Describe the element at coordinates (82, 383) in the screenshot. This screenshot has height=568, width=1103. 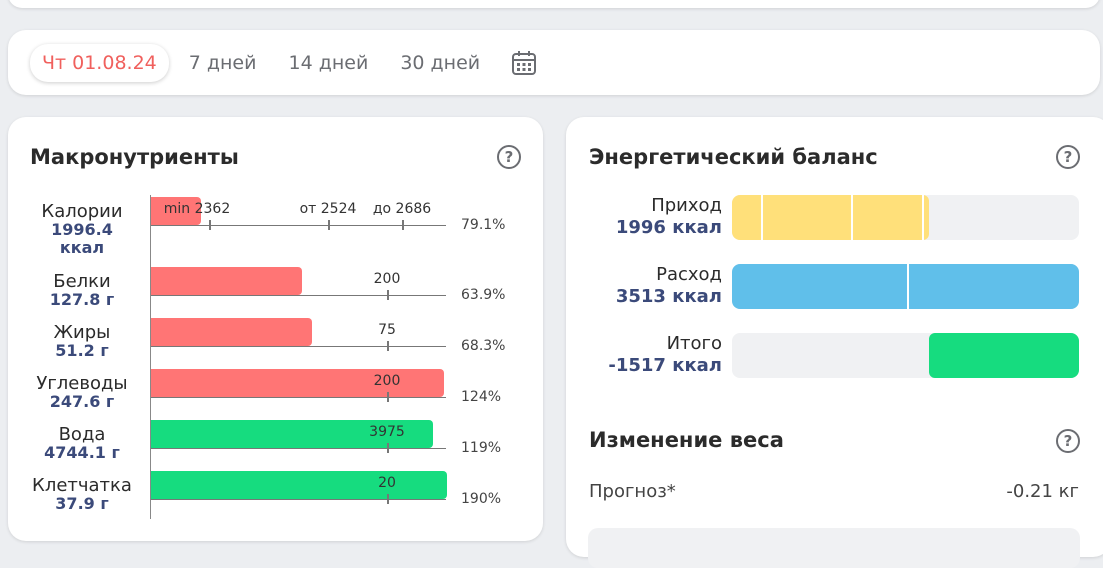
I see `nutrient-name: Углеводы` at that location.